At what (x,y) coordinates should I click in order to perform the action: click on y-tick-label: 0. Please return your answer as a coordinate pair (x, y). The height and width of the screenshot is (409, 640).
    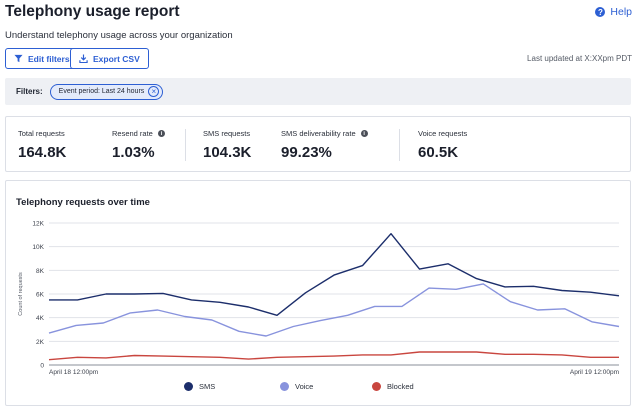
    Looking at the image, I should click on (42, 366).